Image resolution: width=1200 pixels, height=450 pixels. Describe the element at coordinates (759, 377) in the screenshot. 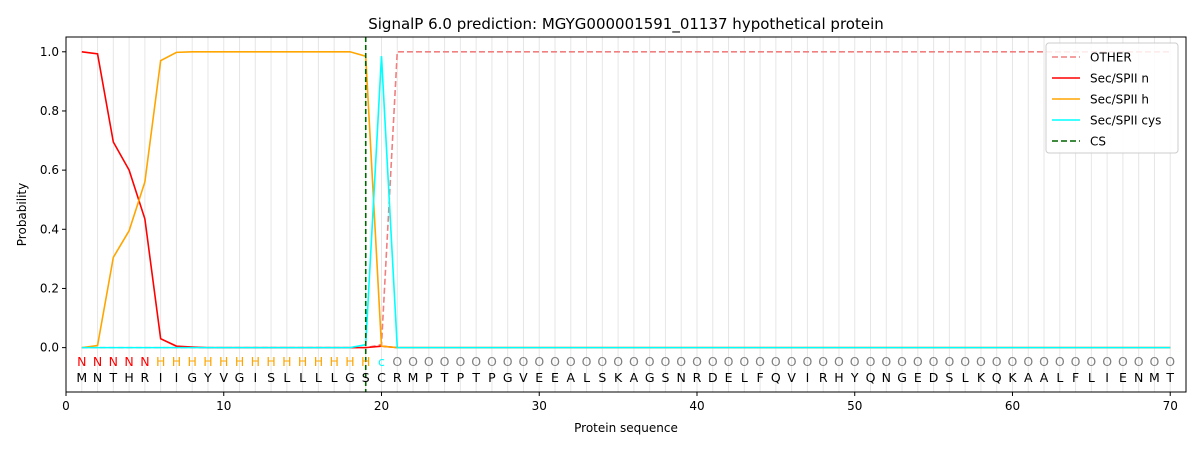

I see `residue-letter: F` at that location.